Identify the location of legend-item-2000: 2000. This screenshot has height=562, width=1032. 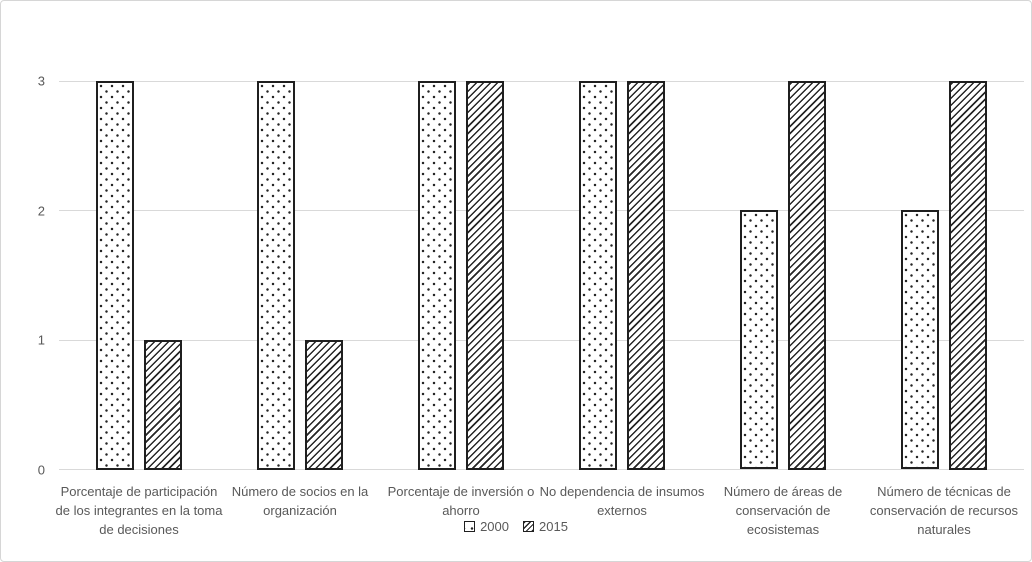
(486, 526).